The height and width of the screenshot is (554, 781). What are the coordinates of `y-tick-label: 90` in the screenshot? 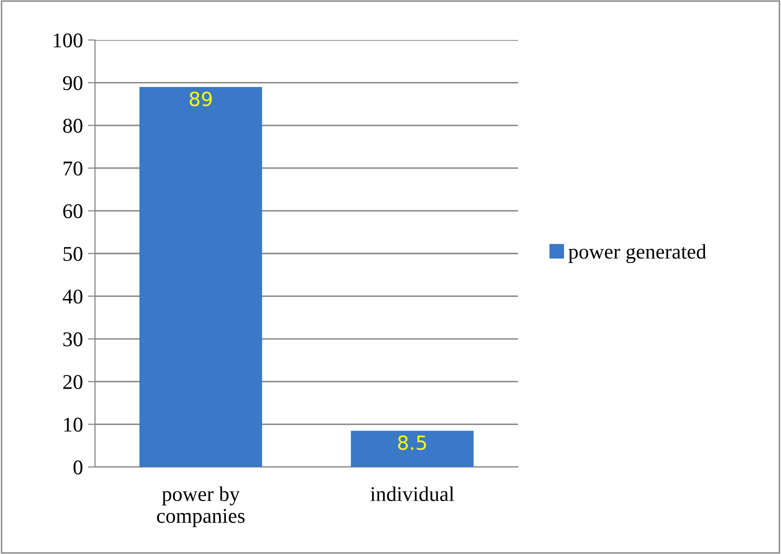 It's located at (72, 83).